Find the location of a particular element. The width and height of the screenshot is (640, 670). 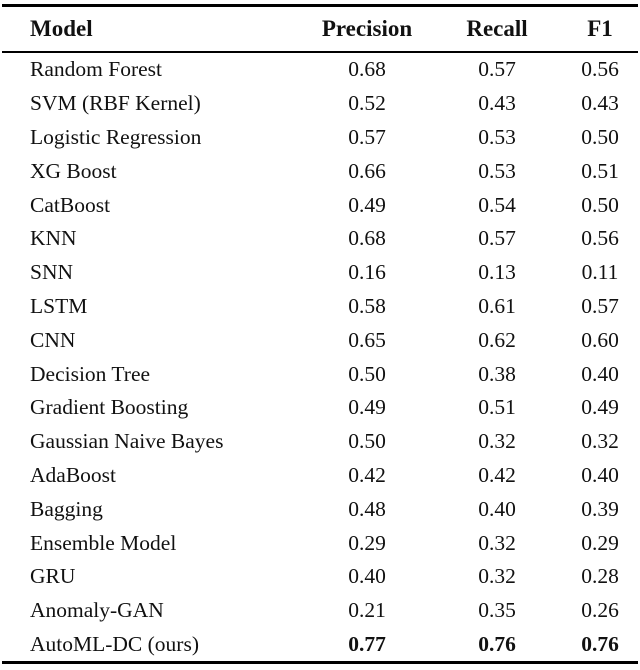

table-row: CNN 0.65 0.62 0.60 is located at coordinates (320, 340).